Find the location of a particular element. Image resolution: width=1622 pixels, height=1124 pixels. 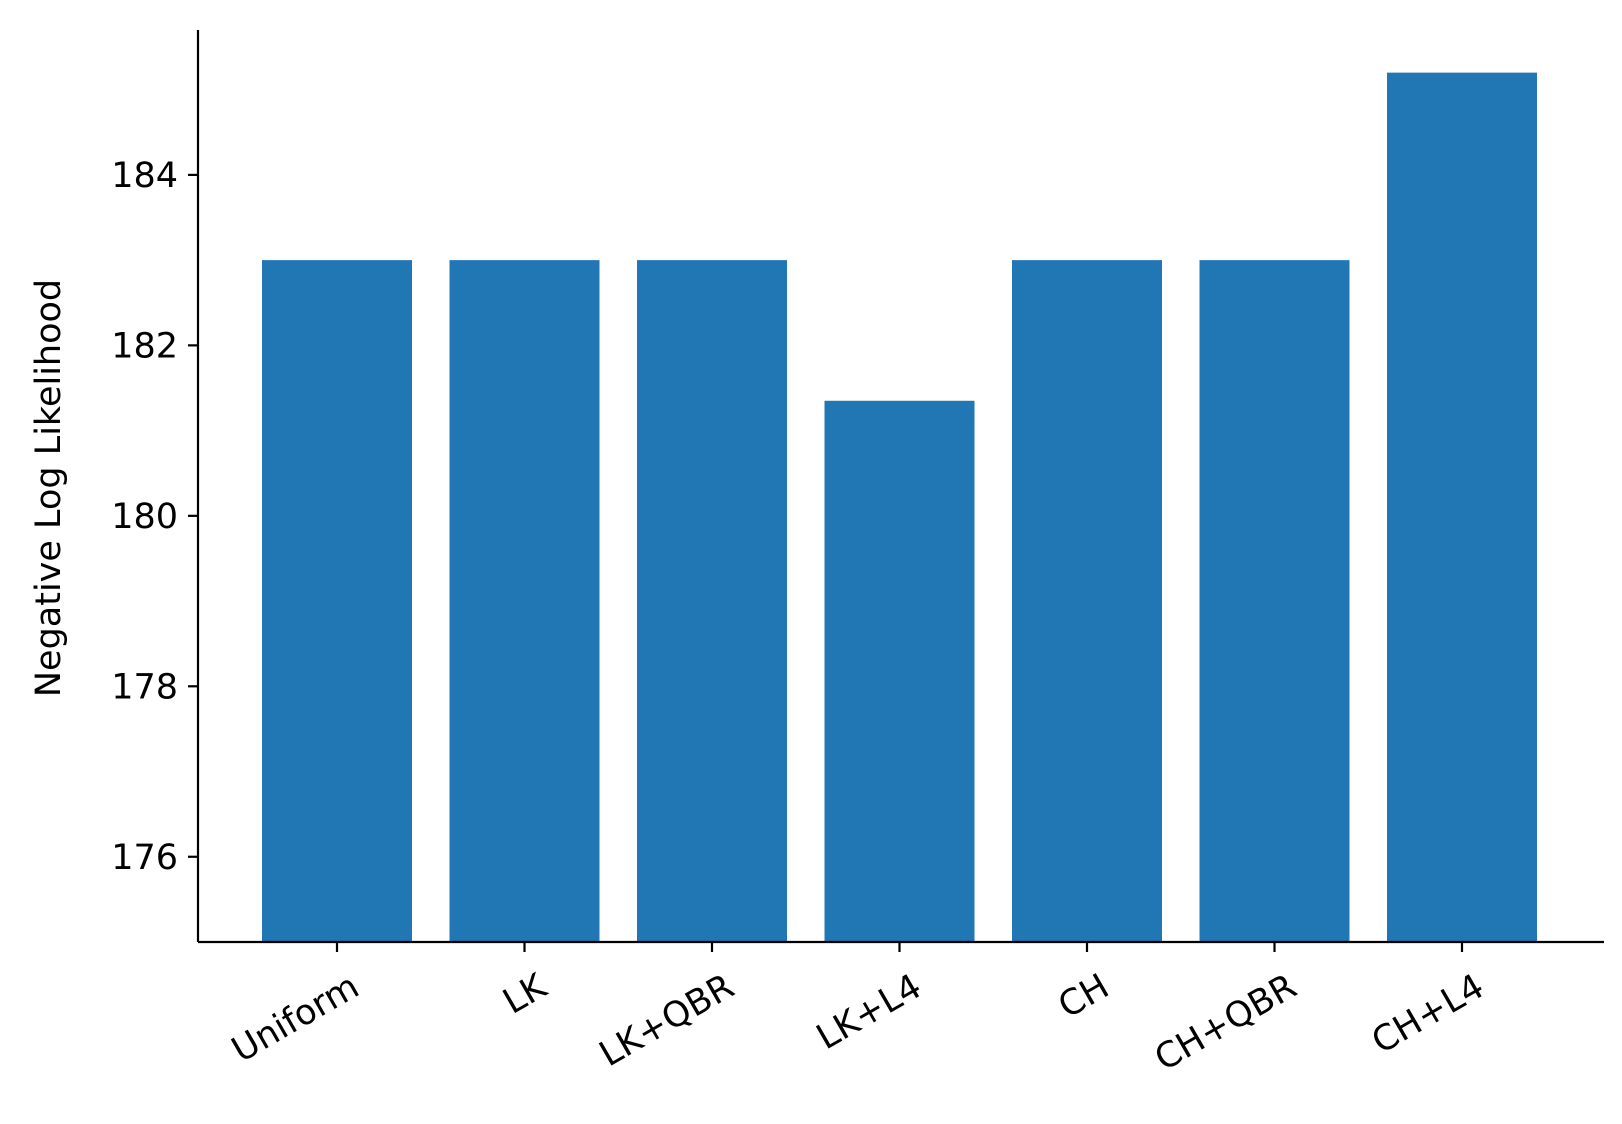

x-tick-label: Uniform is located at coordinates (295, 1019).